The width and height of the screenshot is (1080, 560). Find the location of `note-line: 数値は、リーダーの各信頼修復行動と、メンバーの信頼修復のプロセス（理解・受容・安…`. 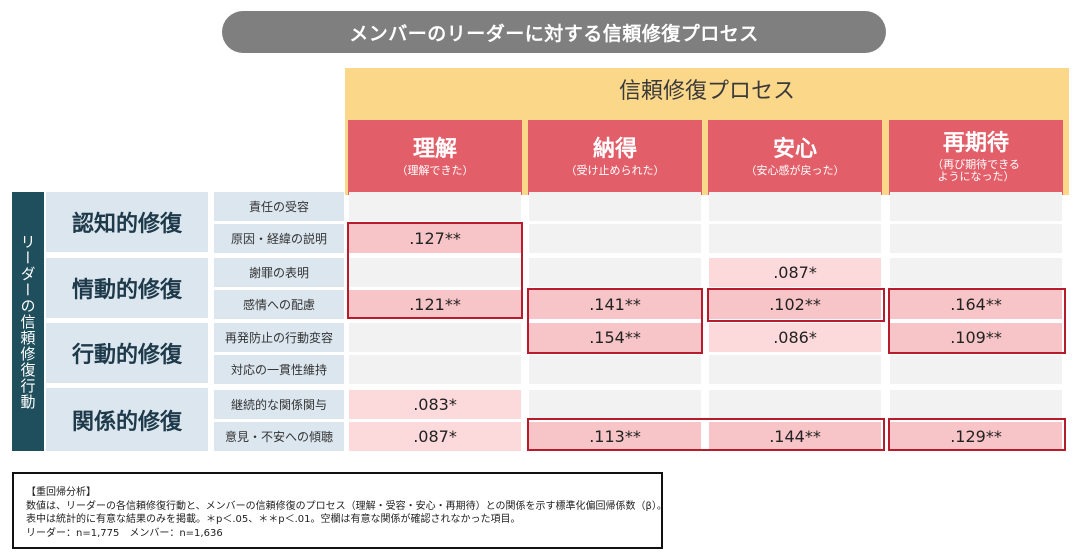

note-line: 数値は、リーダーの各信頼修復行動と、メンバーの信頼修復のプロセス（理解・受容・安… is located at coordinates (346, 506).